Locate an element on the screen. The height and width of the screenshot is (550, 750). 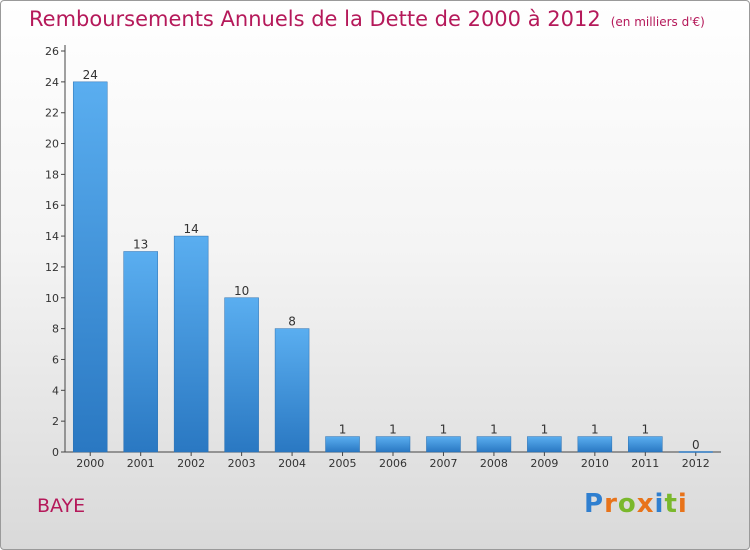
x-tick-label: 2005 is located at coordinates (343, 463).